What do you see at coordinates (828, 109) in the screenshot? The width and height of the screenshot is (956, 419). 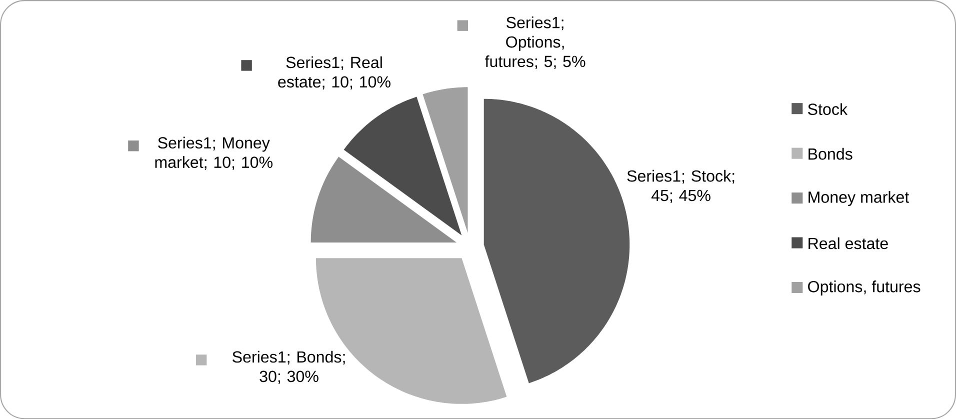 I see `legend-label: Stock` at bounding box center [828, 109].